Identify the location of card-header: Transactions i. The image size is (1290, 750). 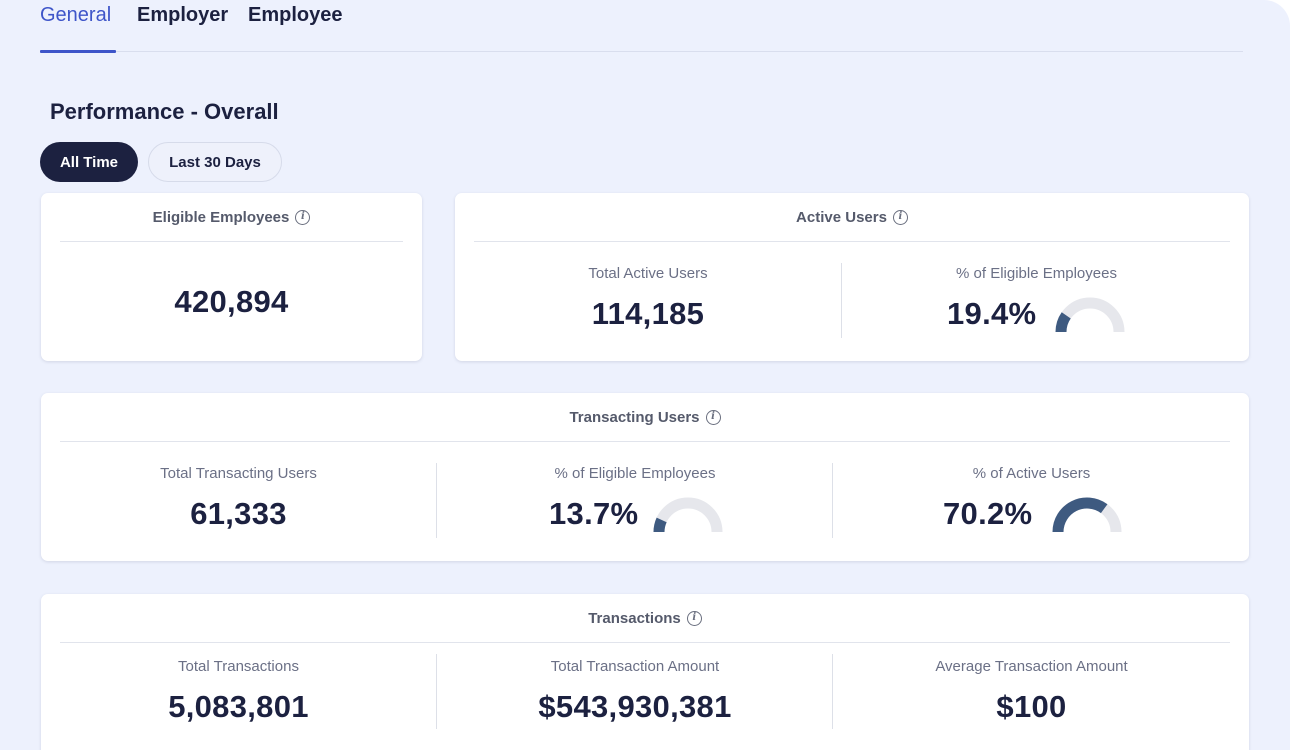
(645, 618).